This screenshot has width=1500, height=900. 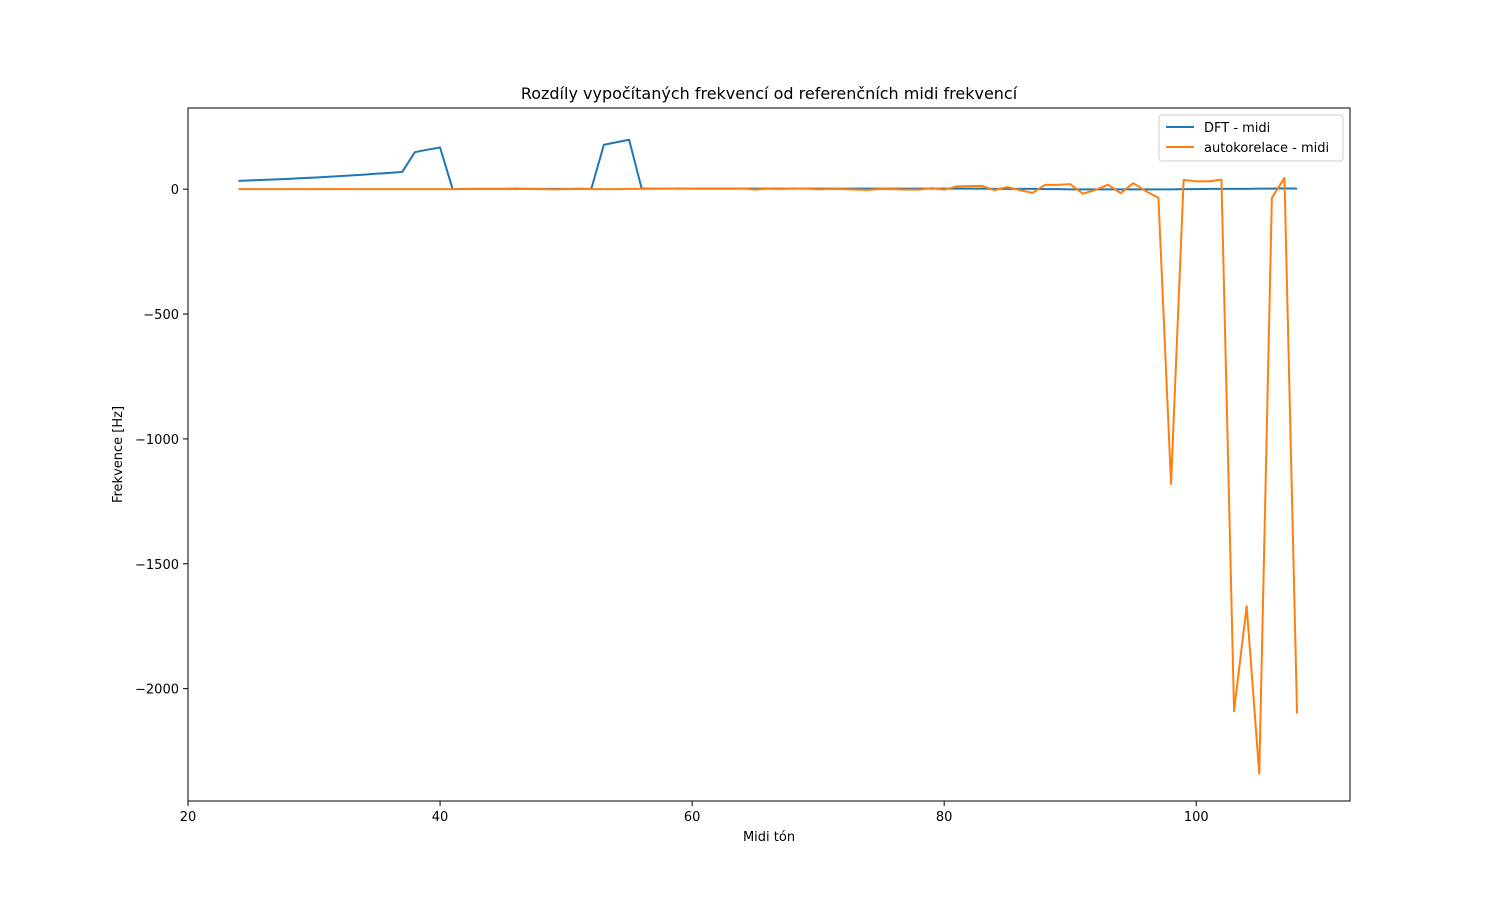 I want to click on legend-label-2: autokorelace - midi, so click(x=1266, y=148).